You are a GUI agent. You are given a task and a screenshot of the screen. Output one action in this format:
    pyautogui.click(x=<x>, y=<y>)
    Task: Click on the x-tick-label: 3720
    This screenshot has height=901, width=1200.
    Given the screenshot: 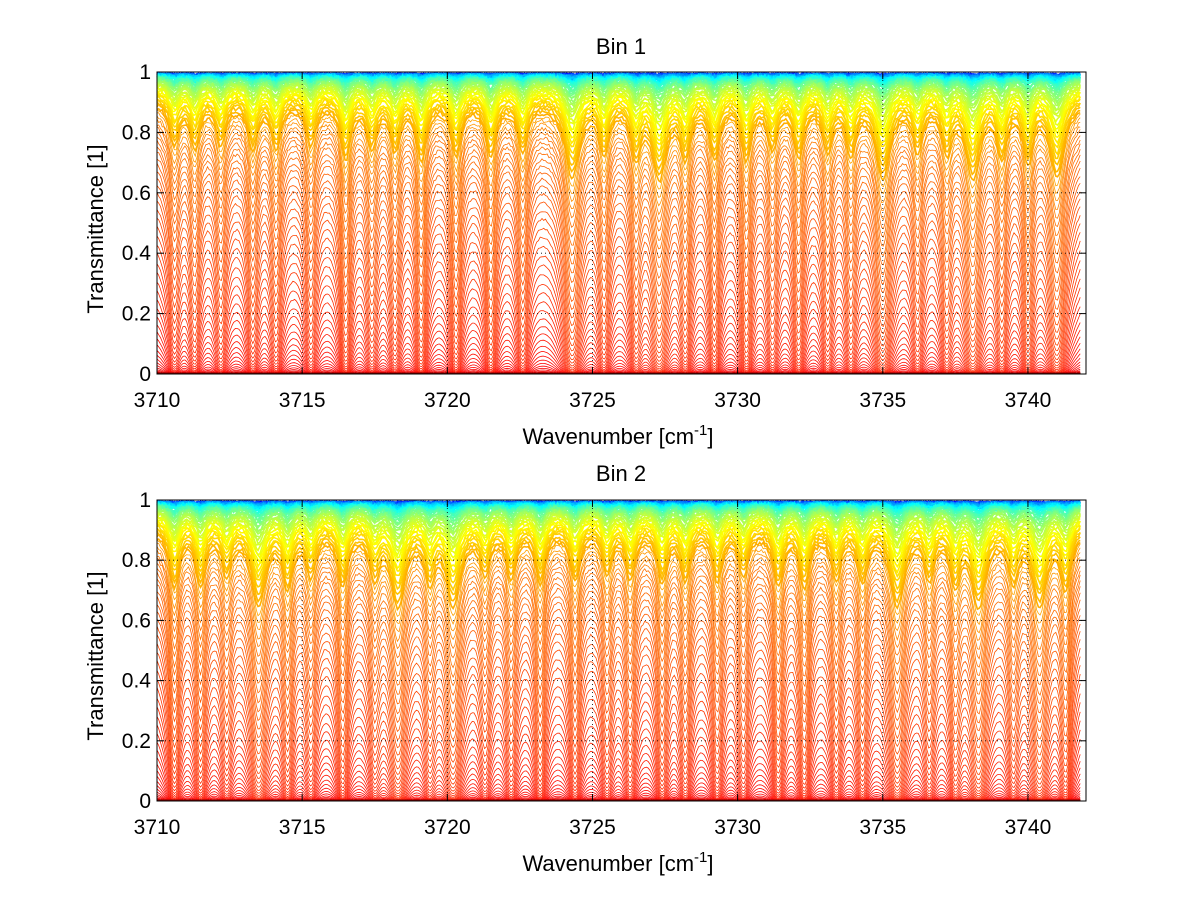 What is the action you would take?
    pyautogui.click(x=447, y=827)
    